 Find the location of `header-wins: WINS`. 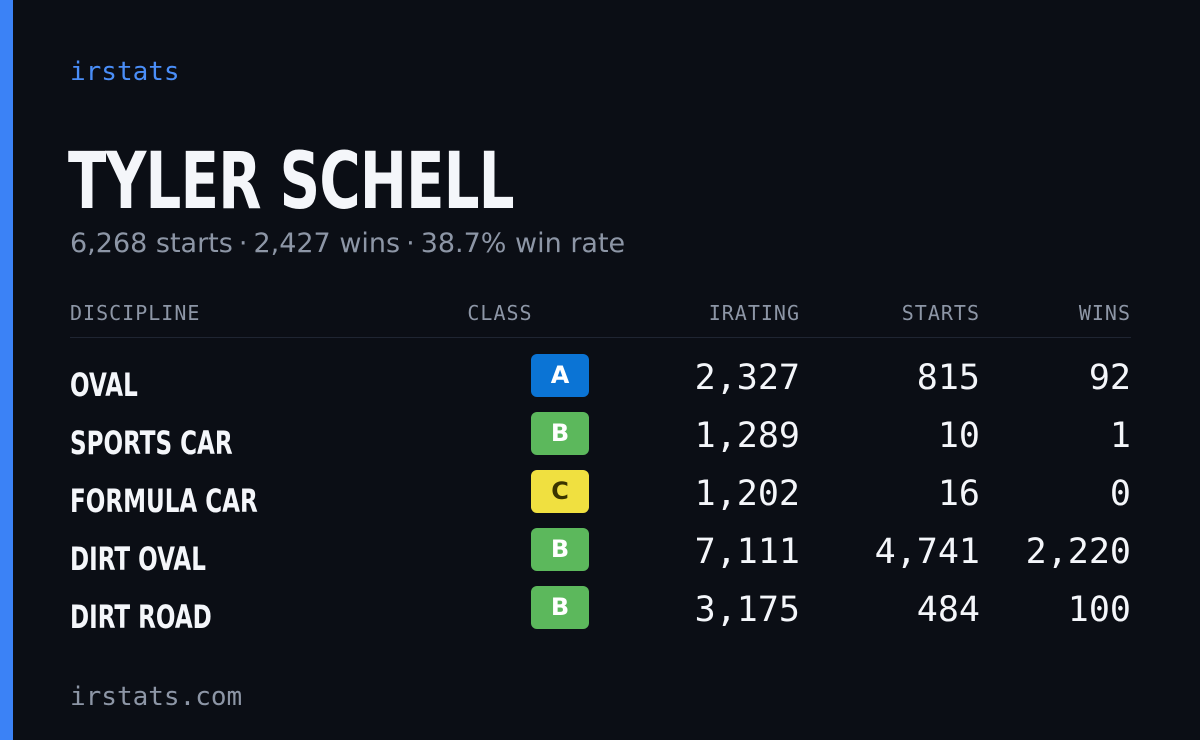

header-wins: WINS is located at coordinates (1104, 313).